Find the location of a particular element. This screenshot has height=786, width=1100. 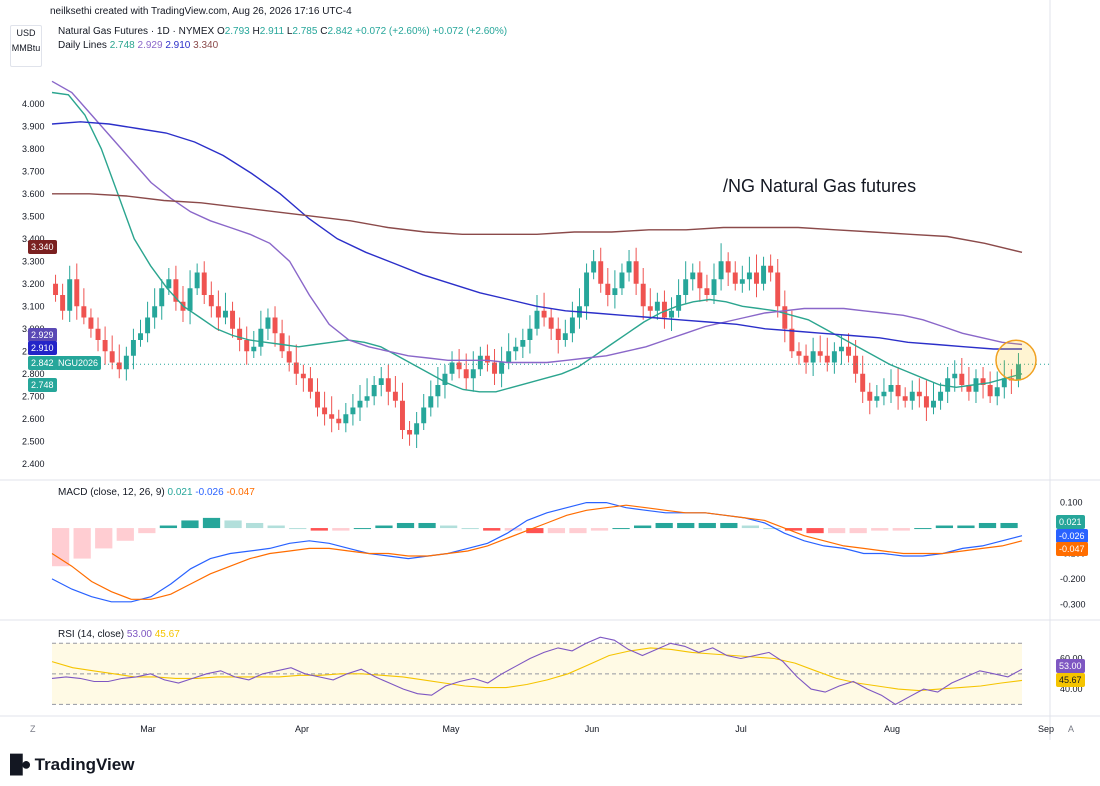

price-tick-label: 3.700 is located at coordinates (33, 171).